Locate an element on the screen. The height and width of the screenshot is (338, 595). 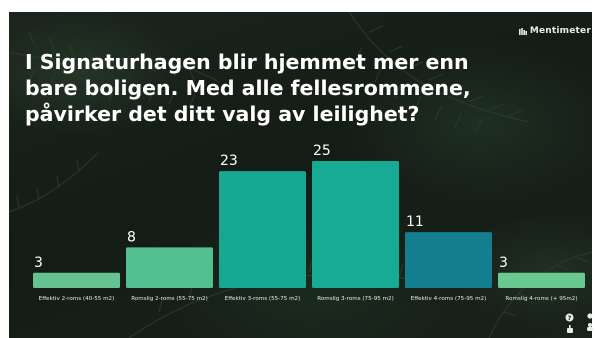
mentimeter-logo: Mentimeter is located at coordinates (554, 31).